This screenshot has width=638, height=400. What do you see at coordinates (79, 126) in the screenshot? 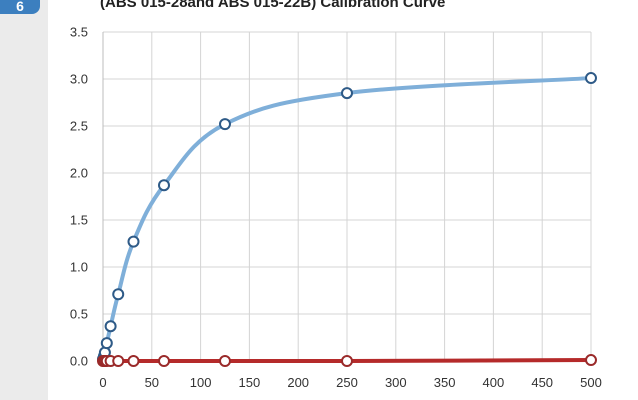
I see `y-tick-label-5: 2.5` at bounding box center [79, 126].